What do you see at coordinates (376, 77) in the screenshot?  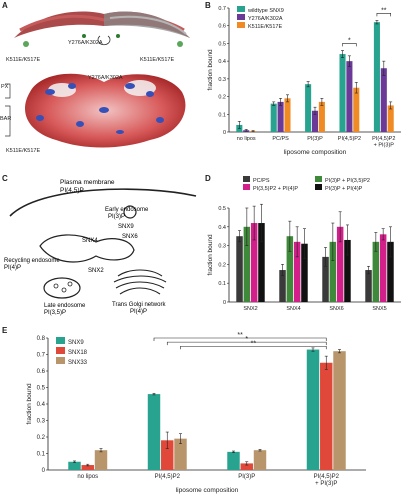 I see `bar-b-s0-c4` at bounding box center [376, 77].